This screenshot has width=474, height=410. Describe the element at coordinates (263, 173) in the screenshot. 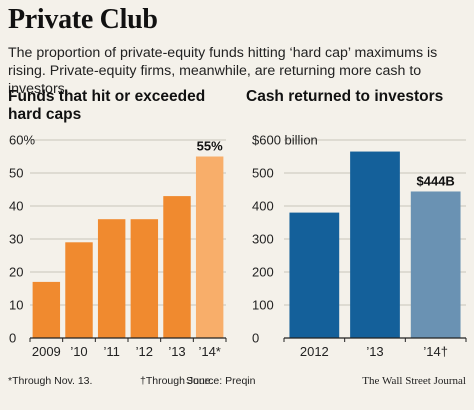

I see `y-tick-label: 500` at that location.